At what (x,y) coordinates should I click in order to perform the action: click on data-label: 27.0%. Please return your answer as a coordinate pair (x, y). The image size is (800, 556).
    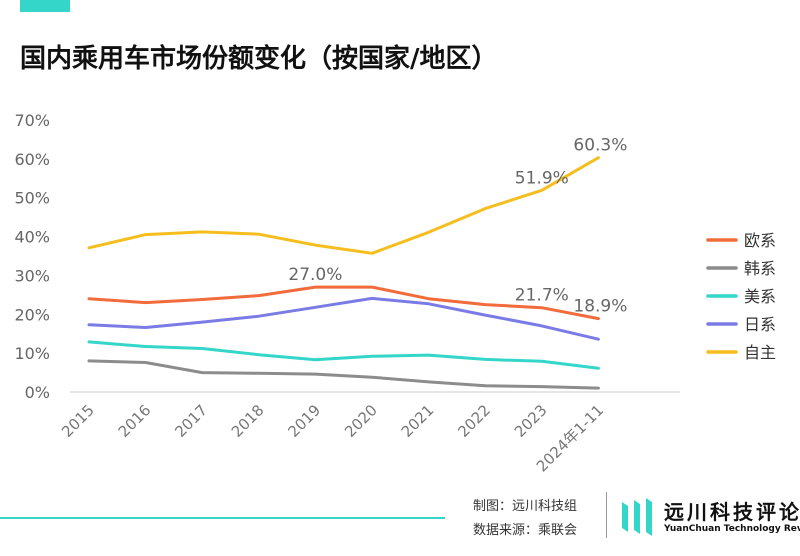
    Looking at the image, I should click on (315, 275).